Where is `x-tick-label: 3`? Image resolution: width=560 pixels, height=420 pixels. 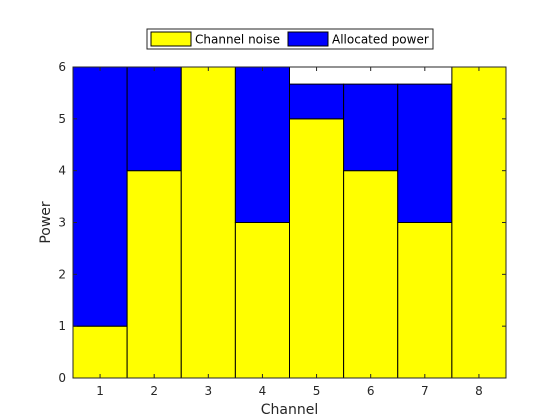 x-tick-label: 3 is located at coordinates (208, 391).